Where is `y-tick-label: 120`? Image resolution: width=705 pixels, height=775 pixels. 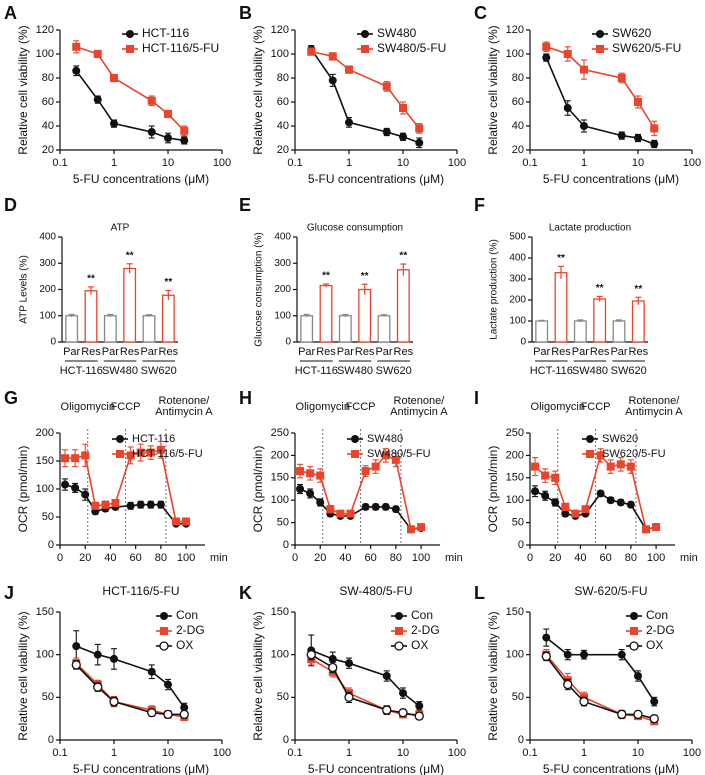
y-tick-label: 120 is located at coordinates (515, 30).